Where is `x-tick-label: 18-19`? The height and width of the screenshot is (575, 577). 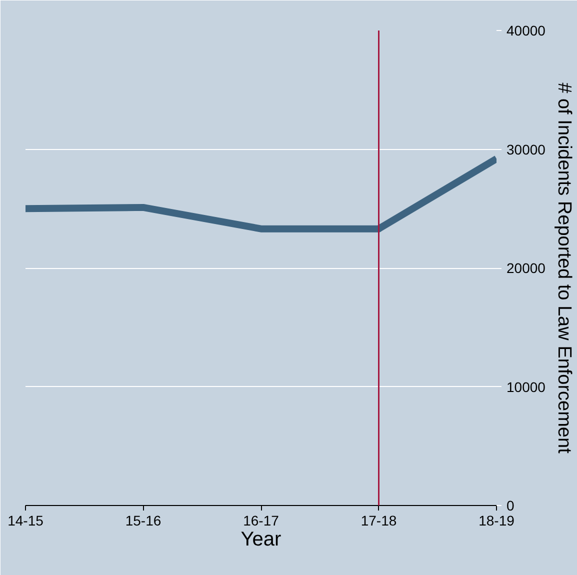
x-tick-label: 18-19 is located at coordinates (496, 520).